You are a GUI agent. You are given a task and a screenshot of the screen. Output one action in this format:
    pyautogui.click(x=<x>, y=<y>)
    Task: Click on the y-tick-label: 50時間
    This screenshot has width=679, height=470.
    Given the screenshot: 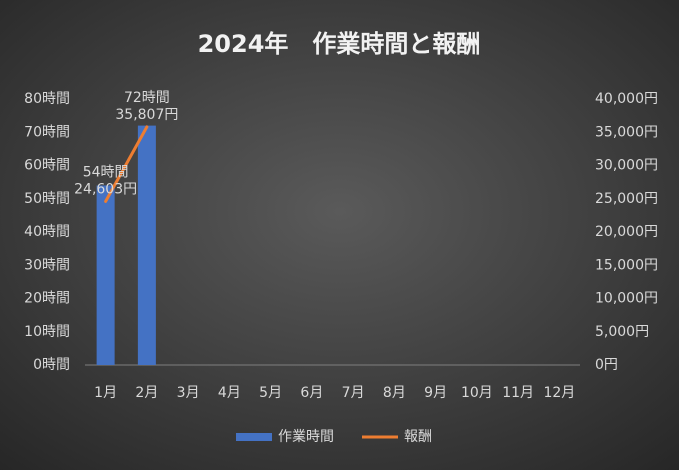 What is the action you would take?
    pyautogui.click(x=47, y=199)
    